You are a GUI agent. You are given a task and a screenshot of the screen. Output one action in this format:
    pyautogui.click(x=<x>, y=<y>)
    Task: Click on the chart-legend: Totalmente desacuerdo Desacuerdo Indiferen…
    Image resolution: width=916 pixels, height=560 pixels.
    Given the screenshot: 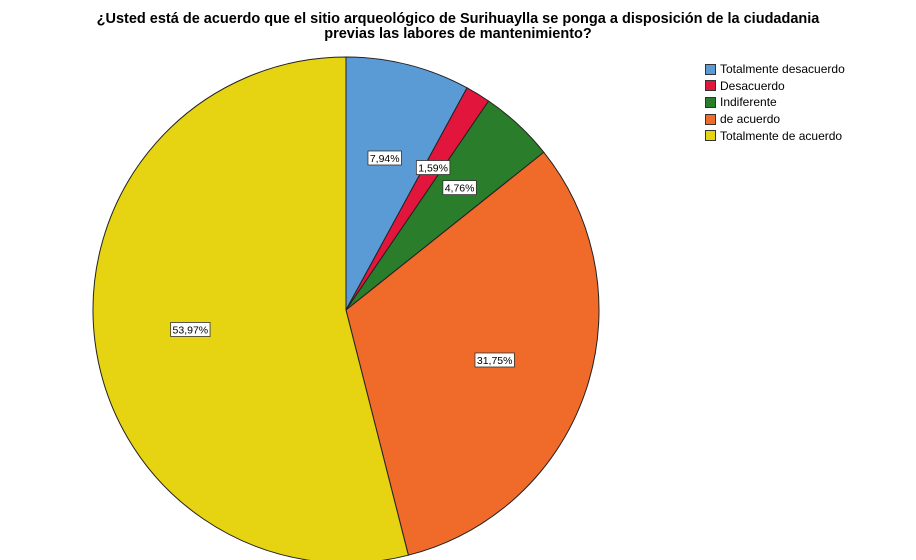 What is the action you would take?
    pyautogui.click(x=775, y=102)
    